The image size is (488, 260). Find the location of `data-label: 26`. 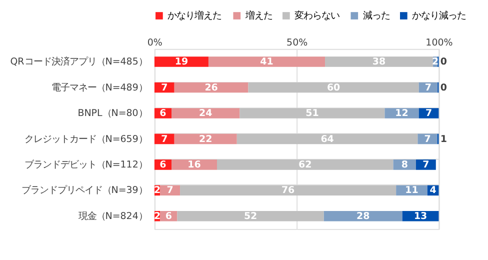

data-label: 26 is located at coordinates (211, 88).